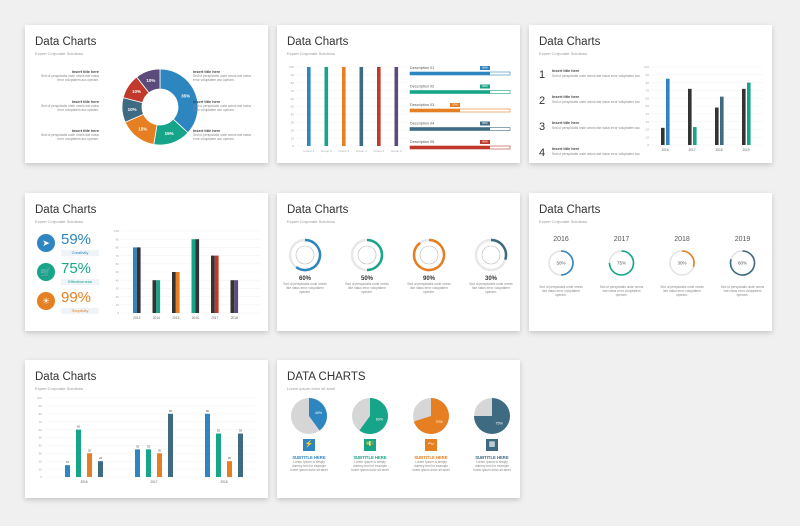 The width and height of the screenshot is (800, 526). I want to click on slice-label: 35%, so click(185, 95).